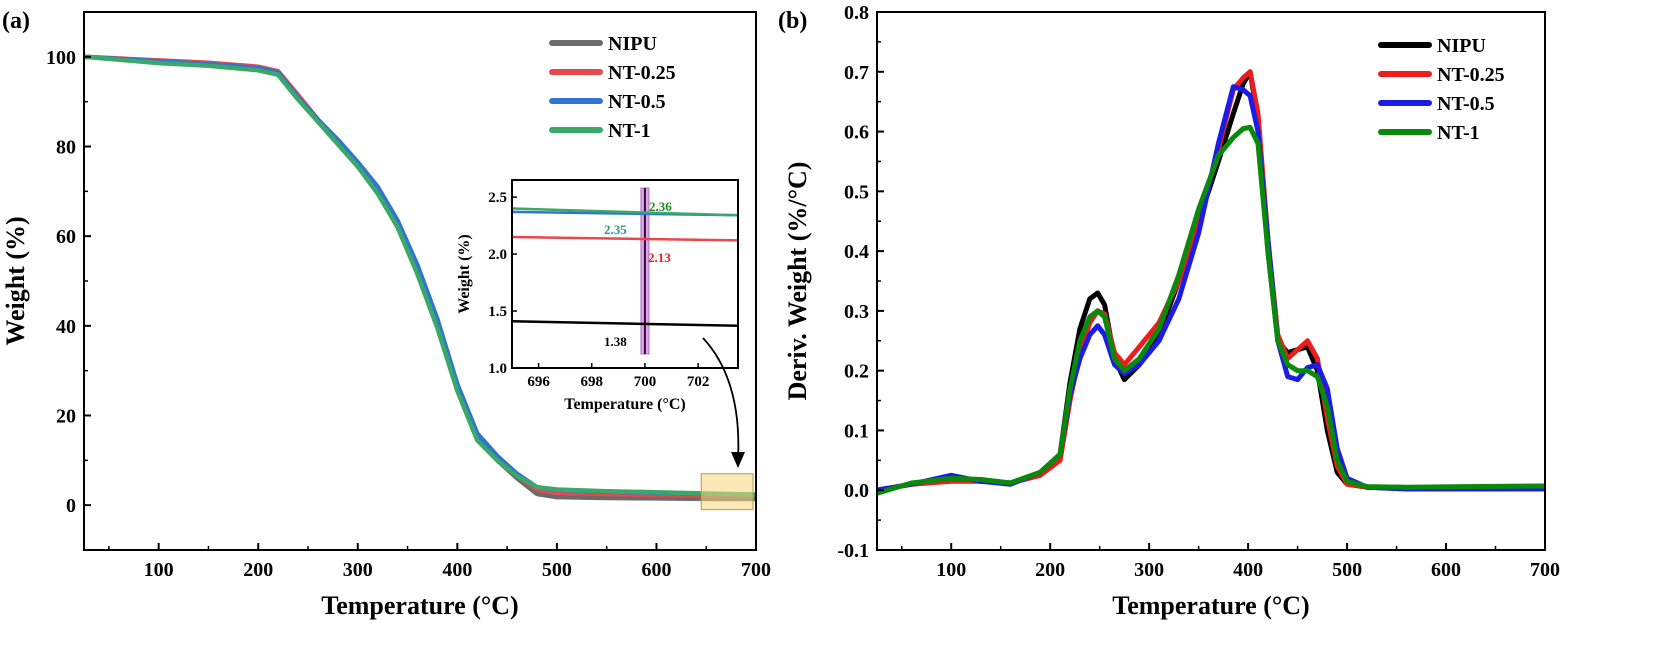  Describe the element at coordinates (625, 324) in the screenshot. I see `inset-series-nipu` at that location.